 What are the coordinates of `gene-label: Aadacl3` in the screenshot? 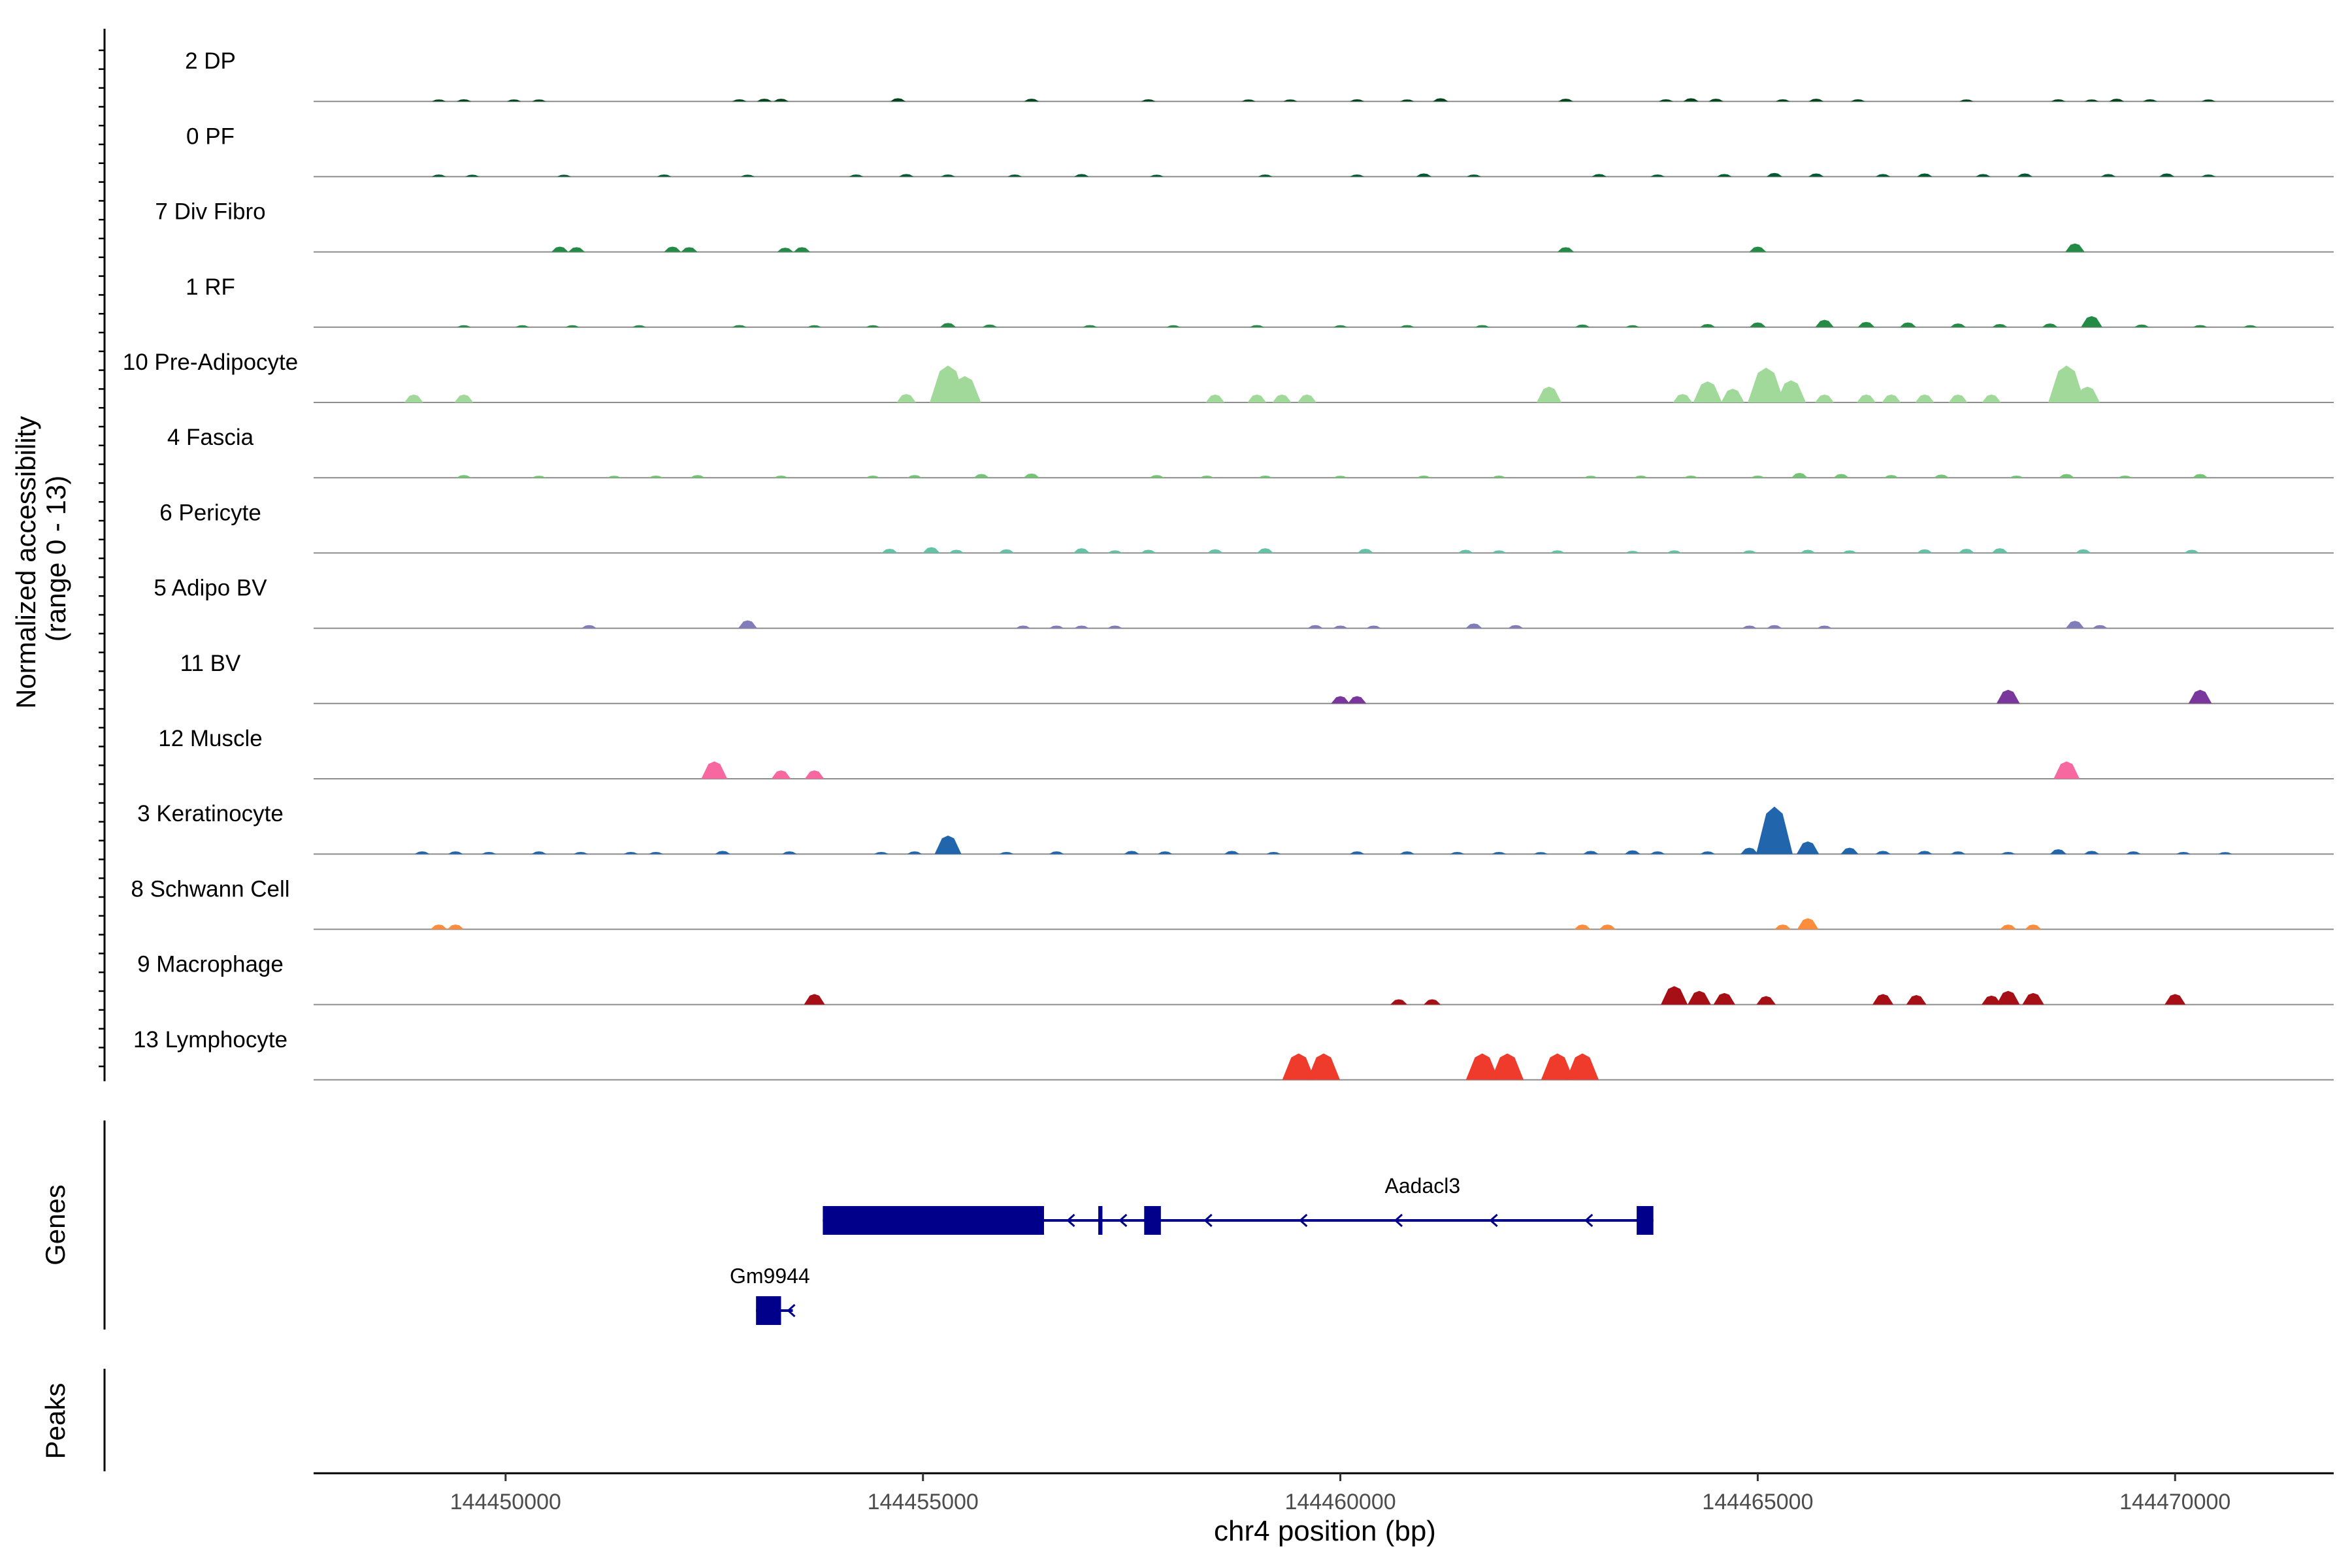 It's located at (1423, 1186).